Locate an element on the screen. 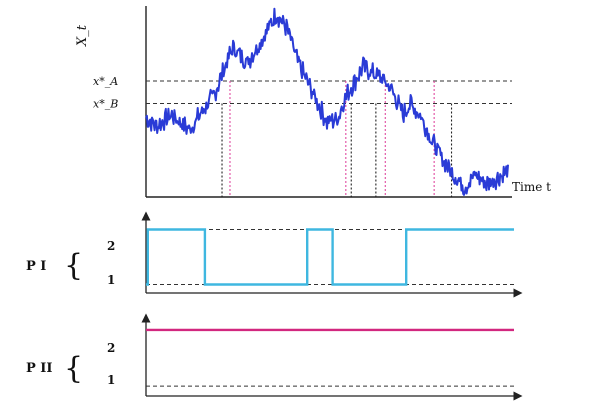  y-axis-label: X_t is located at coordinates (82, 35).